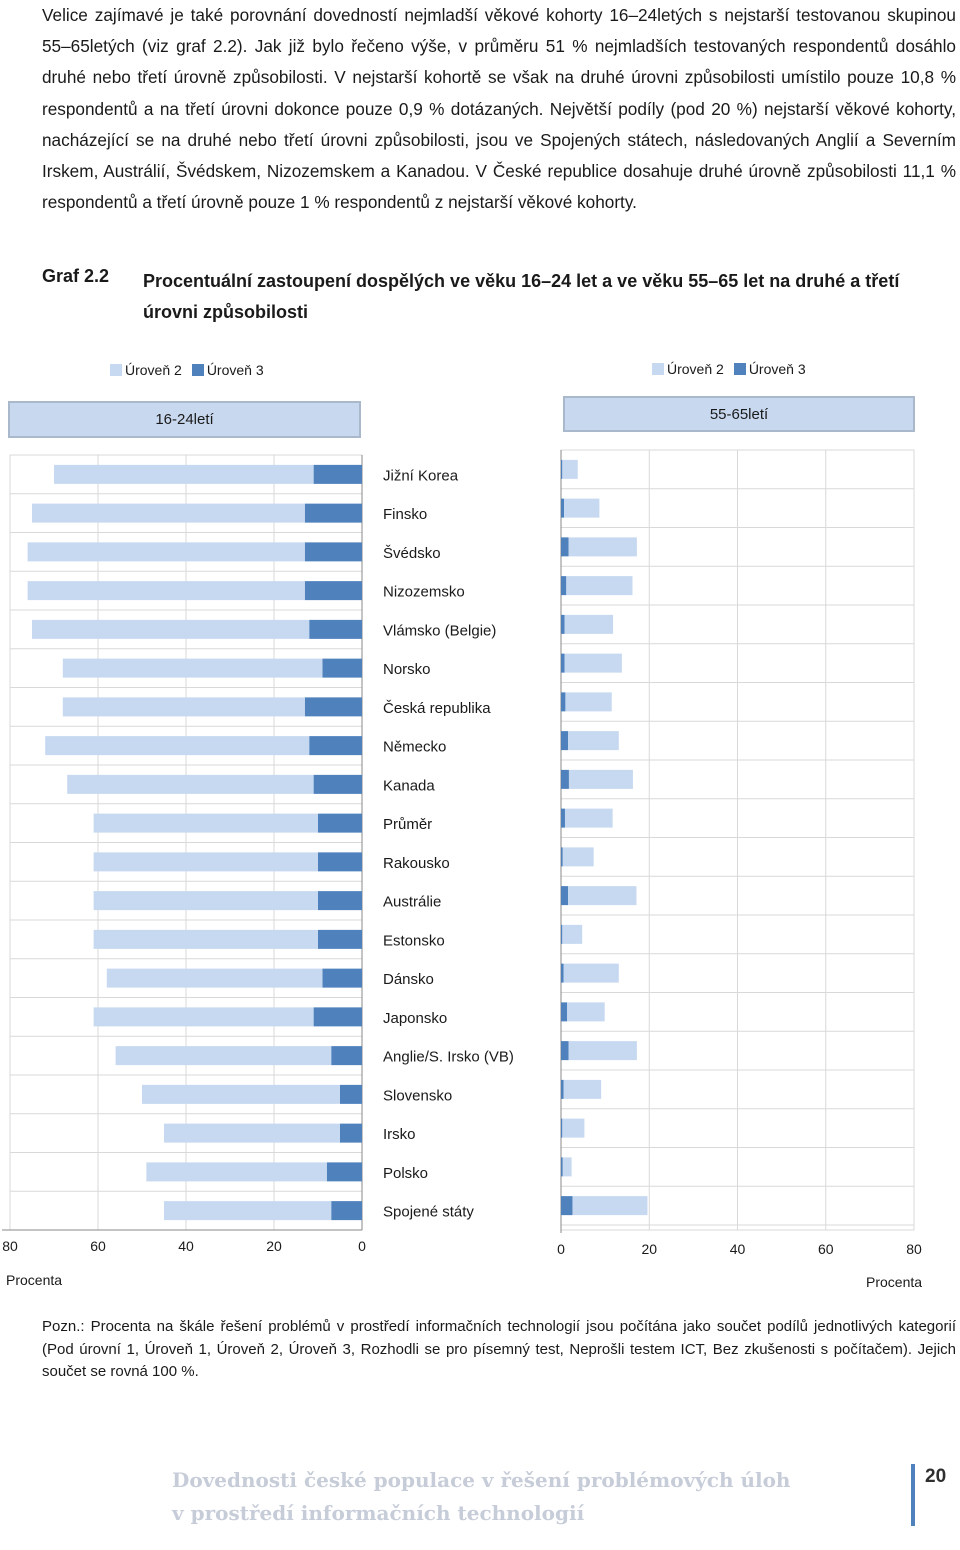 The width and height of the screenshot is (960, 1550). I want to click on country-label: Česká republika, so click(437, 708).